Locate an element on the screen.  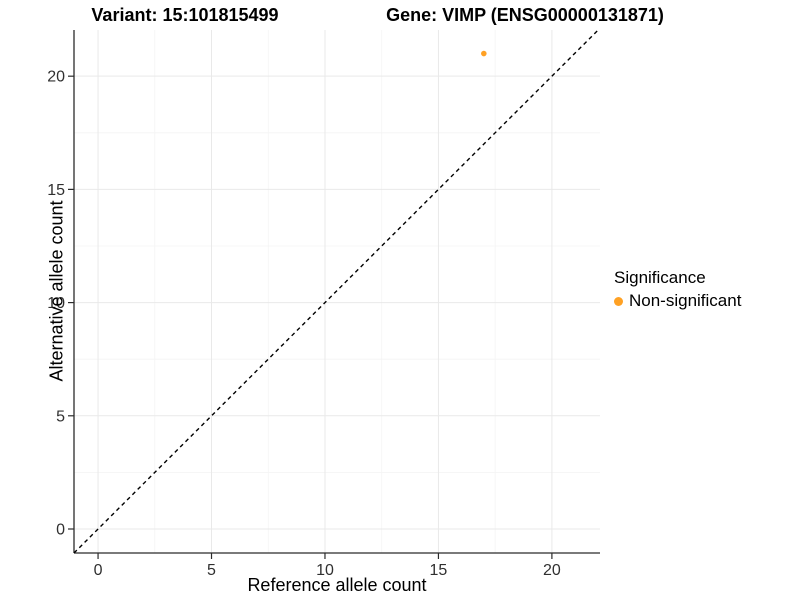
legend: Significance Non-significant is located at coordinates (677, 289).